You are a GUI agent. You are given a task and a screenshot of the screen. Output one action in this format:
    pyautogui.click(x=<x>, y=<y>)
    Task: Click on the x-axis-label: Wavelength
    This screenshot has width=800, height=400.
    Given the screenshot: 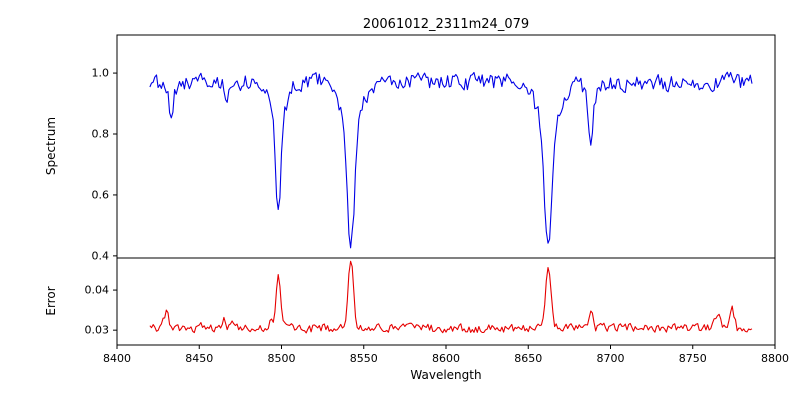 What is the action you would take?
    pyautogui.click(x=445, y=375)
    